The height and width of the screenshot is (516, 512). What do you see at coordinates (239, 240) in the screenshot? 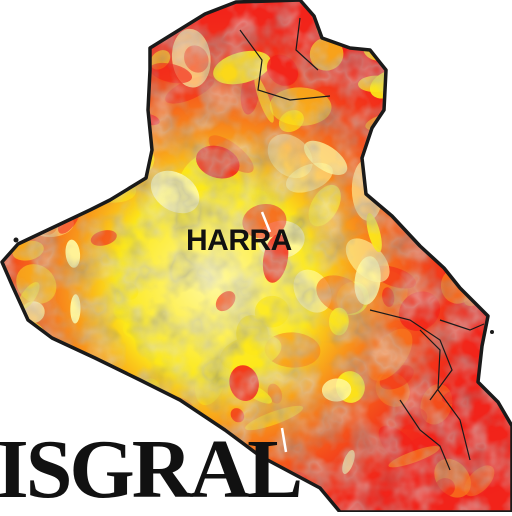
I see `region-label: HARRA` at bounding box center [239, 240].